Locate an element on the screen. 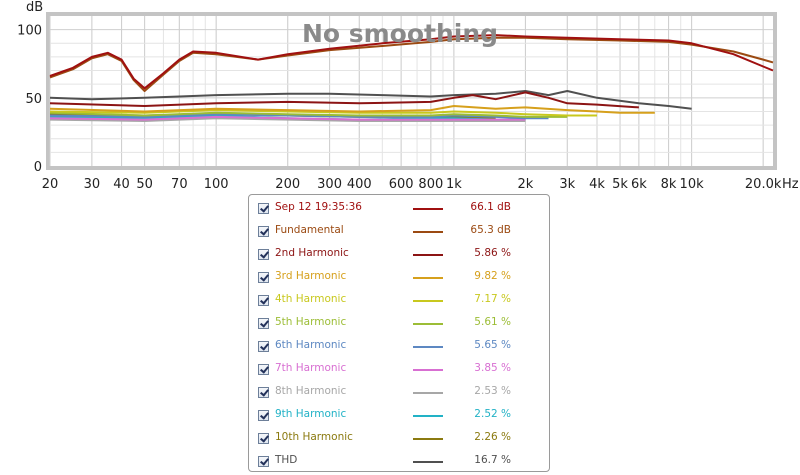 The image size is (800, 475). x-tick-label: 6k is located at coordinates (639, 183).